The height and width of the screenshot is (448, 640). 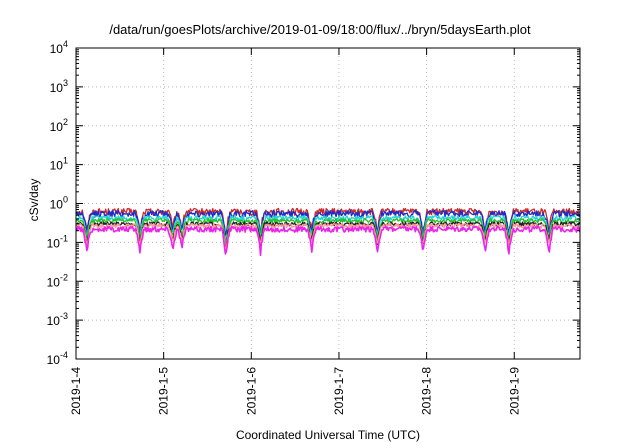 What do you see at coordinates (34, 200) in the screenshot?
I see `y-axis-label: cSv/day` at bounding box center [34, 200].